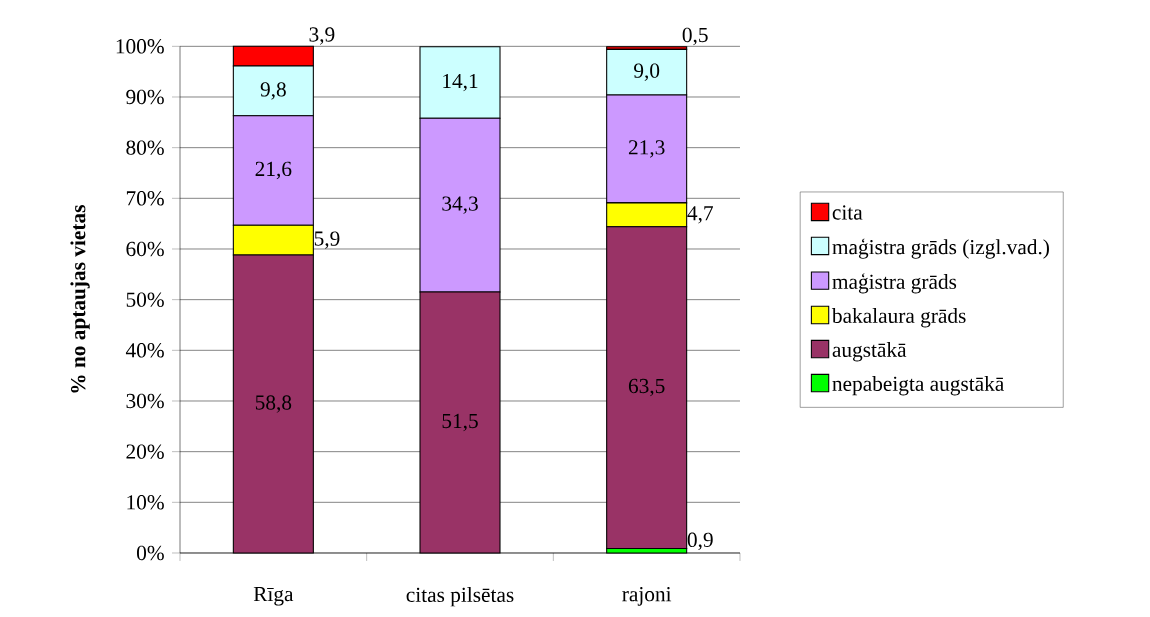 The image size is (1150, 617). What do you see at coordinates (700, 215) in the screenshot?
I see `data-label: 4,7` at bounding box center [700, 215].